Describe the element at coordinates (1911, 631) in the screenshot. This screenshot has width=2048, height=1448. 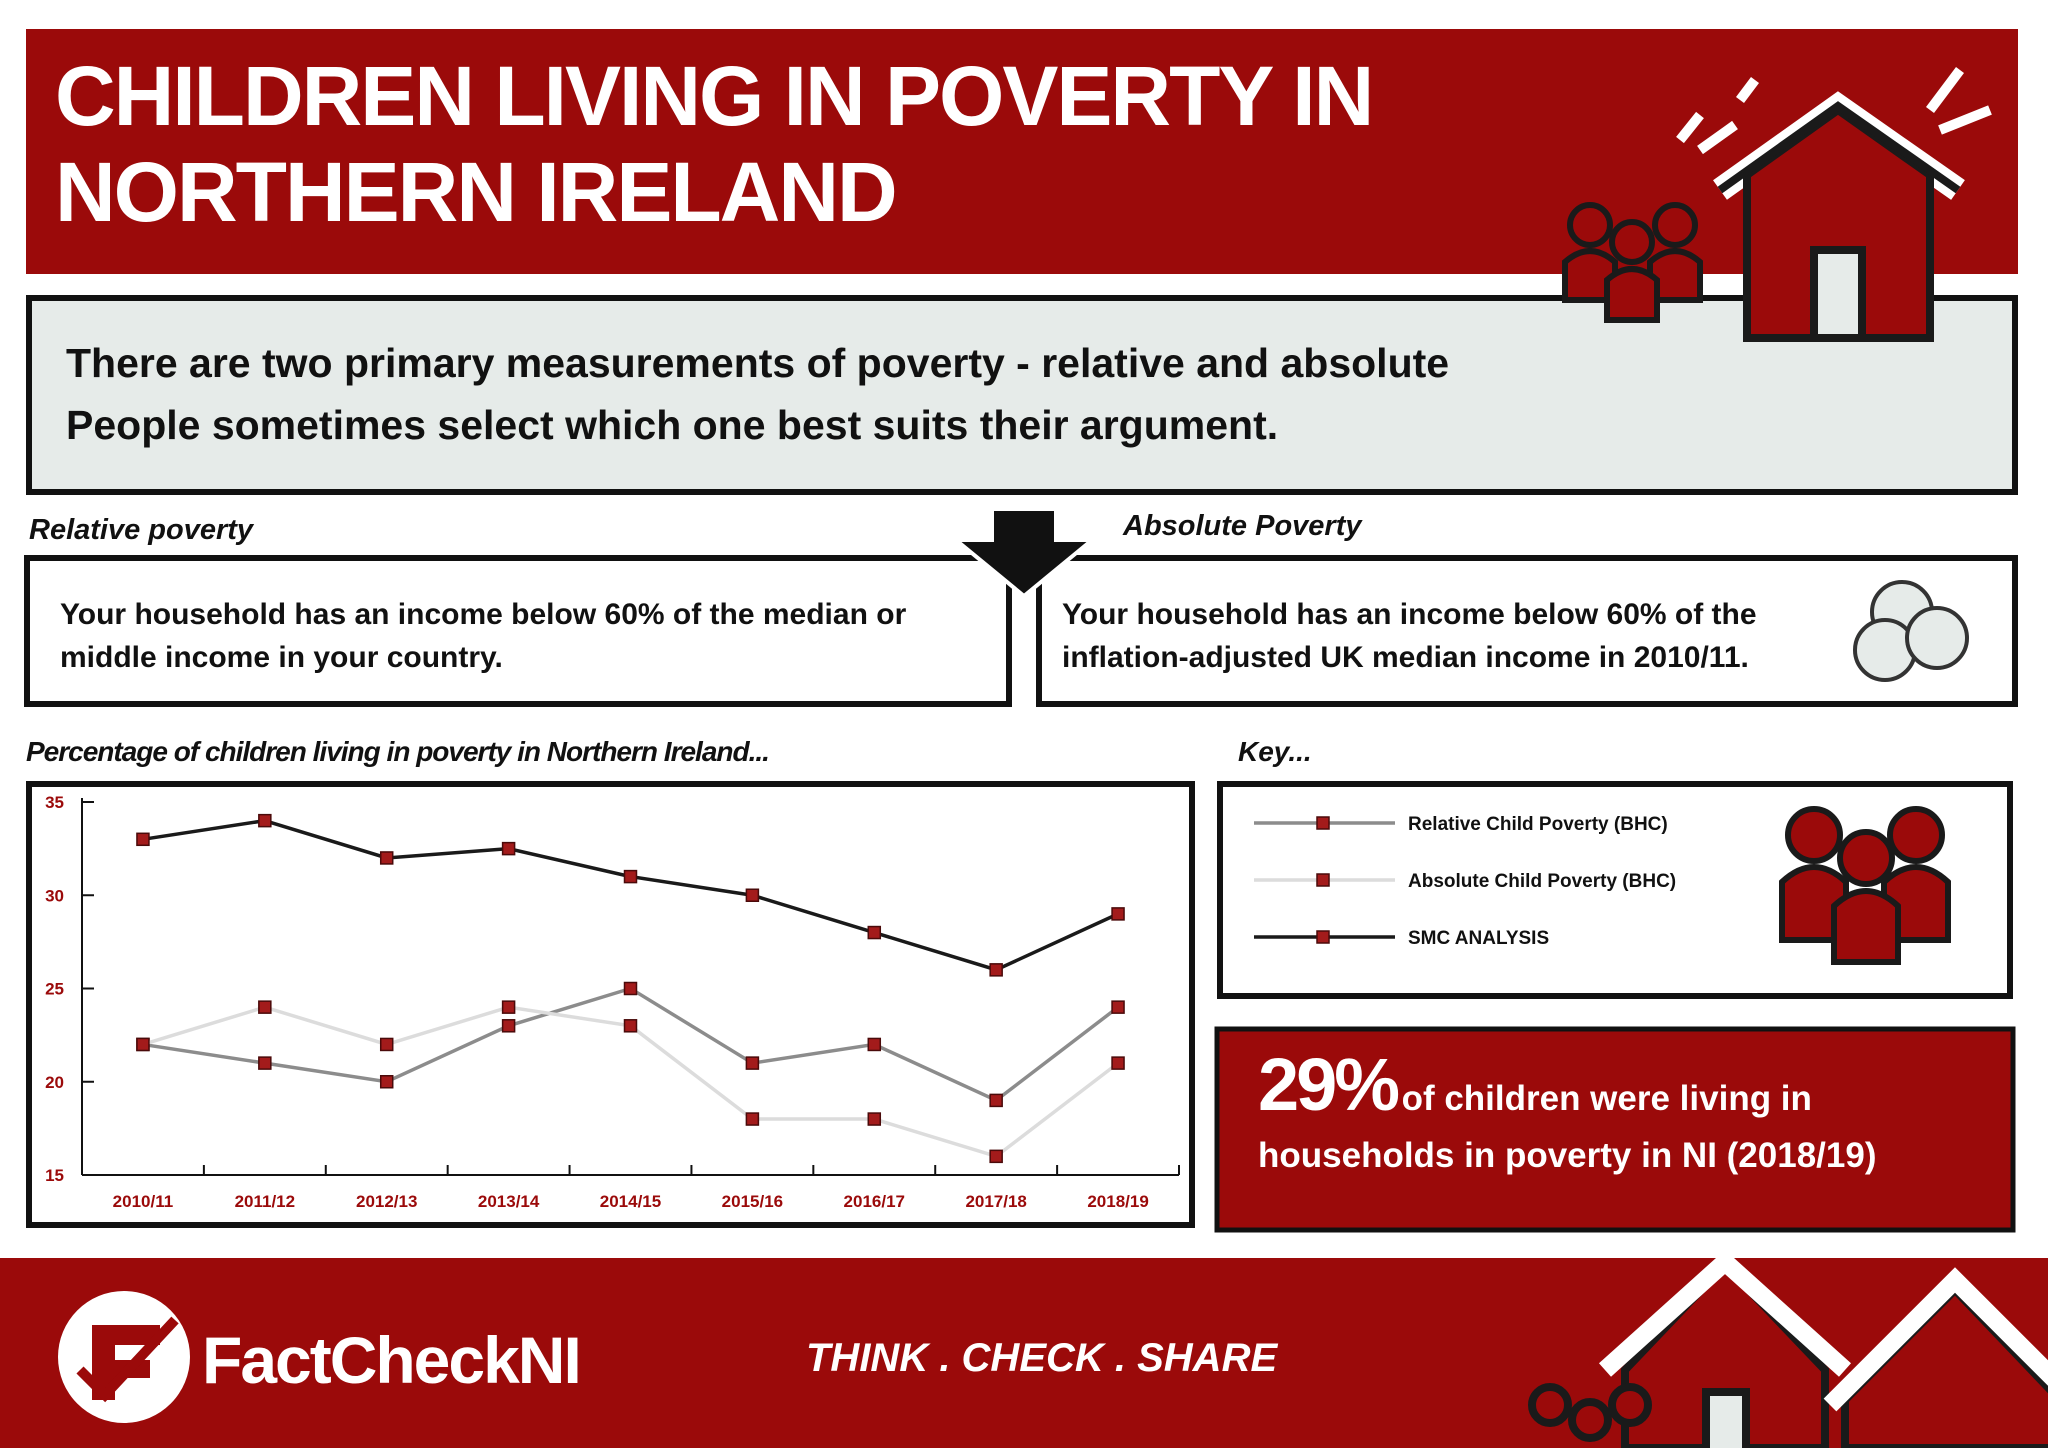
I see `coins-icon` at that location.